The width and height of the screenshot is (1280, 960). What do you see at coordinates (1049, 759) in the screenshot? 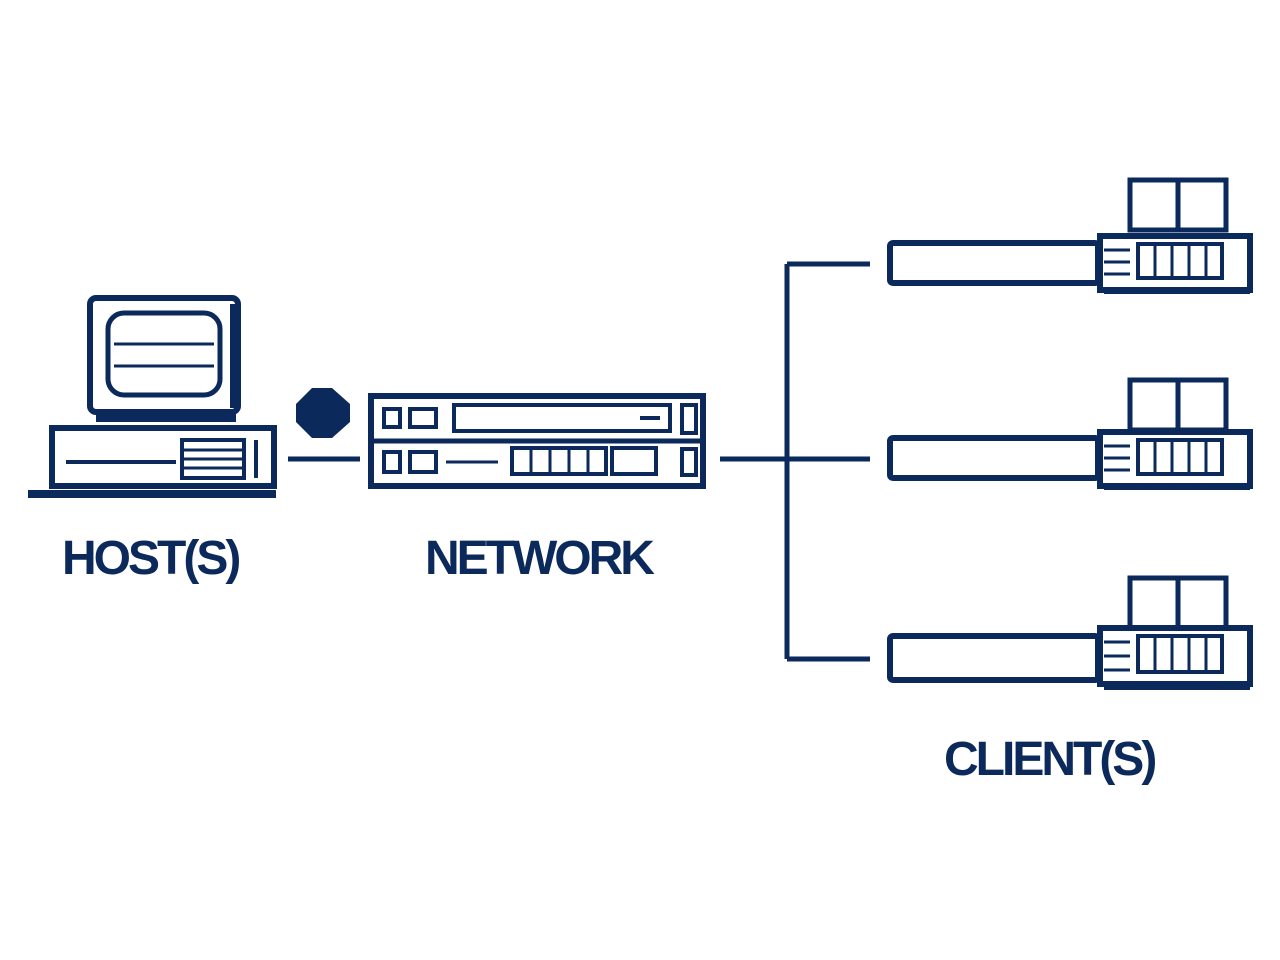
I see `client-label: CLIENT(S)` at bounding box center [1049, 759].